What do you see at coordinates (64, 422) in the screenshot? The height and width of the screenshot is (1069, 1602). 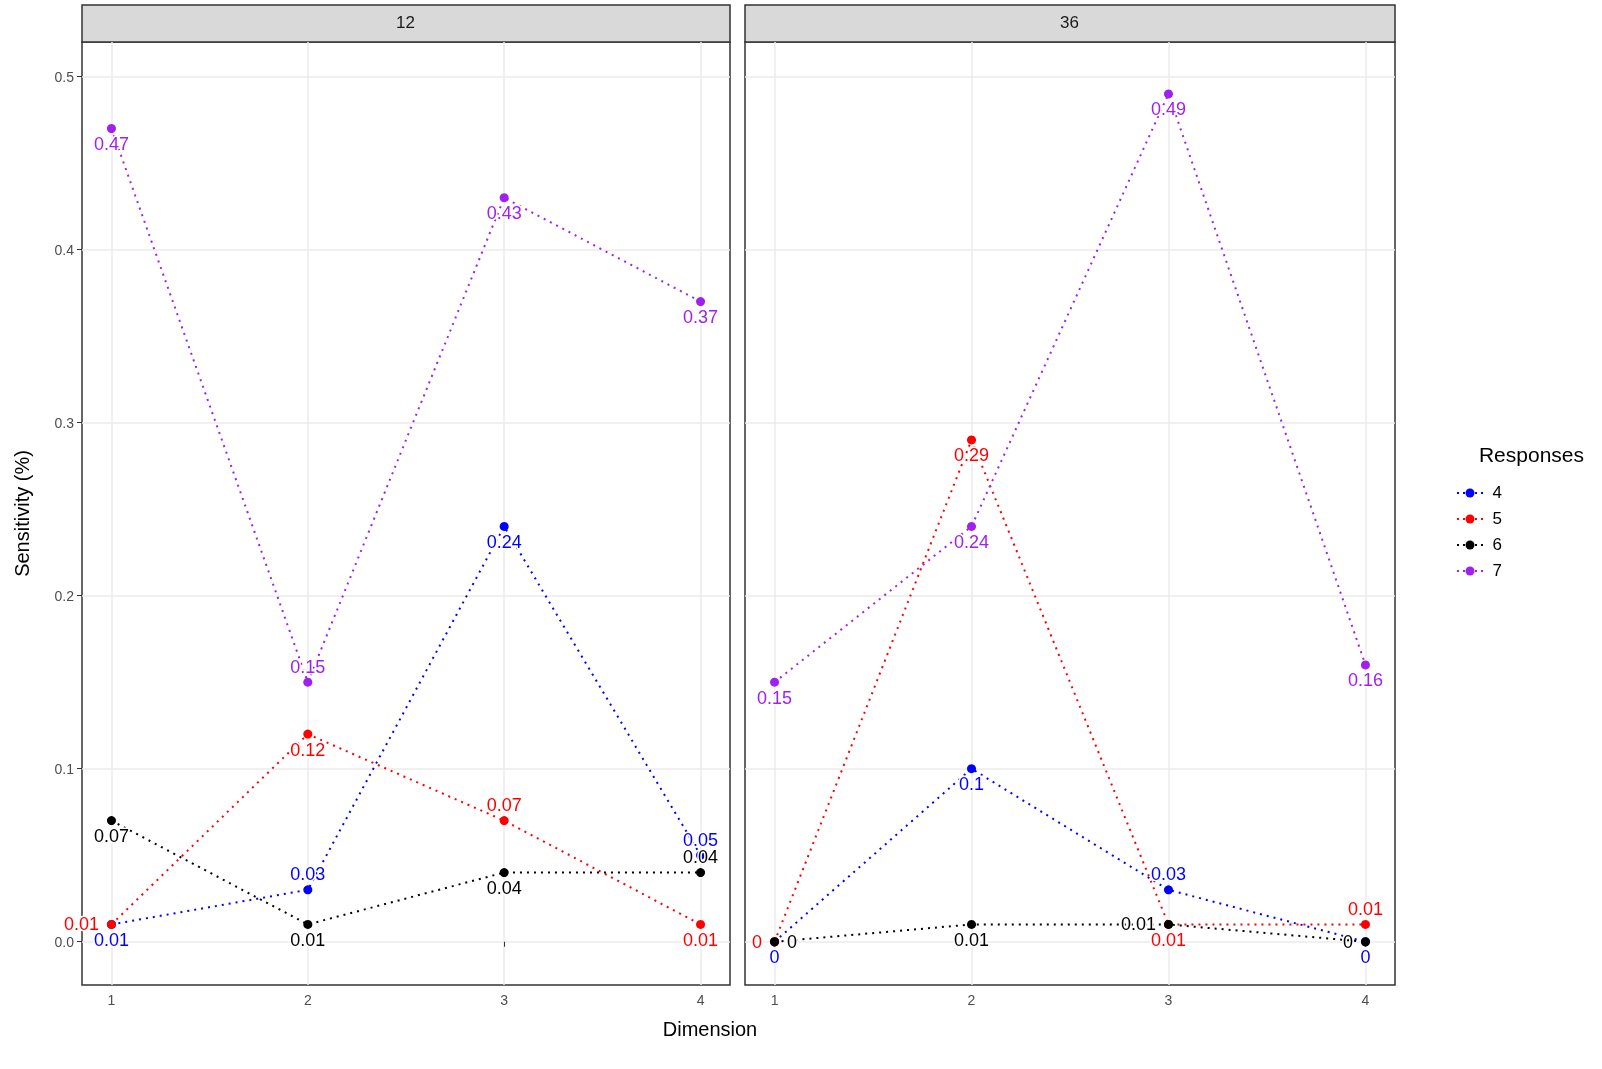 I see `y-tick-label: 0.3` at bounding box center [64, 422].